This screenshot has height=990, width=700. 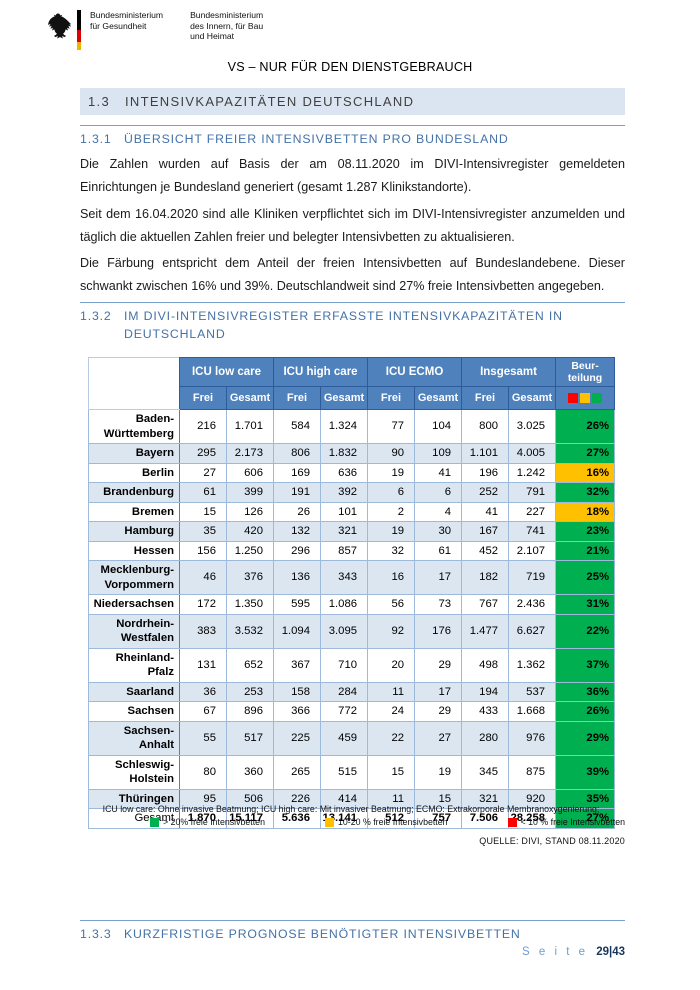 I want to click on value-cell: 2.107, so click(x=532, y=550).